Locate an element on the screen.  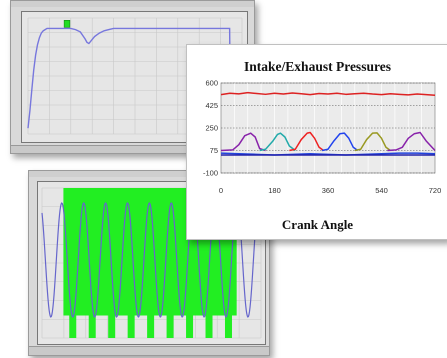
y-tick-label: 250 is located at coordinates (211, 128).